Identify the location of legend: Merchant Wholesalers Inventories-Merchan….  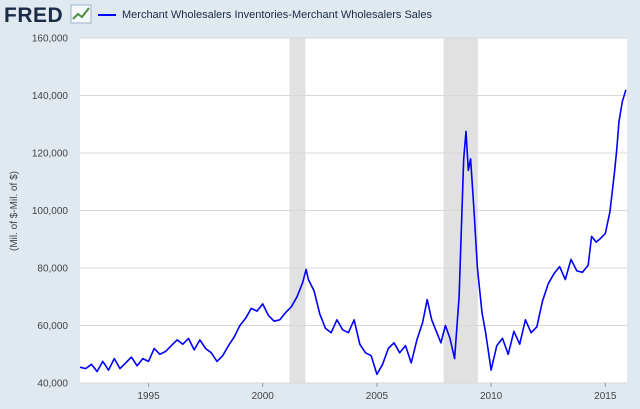
(265, 15).